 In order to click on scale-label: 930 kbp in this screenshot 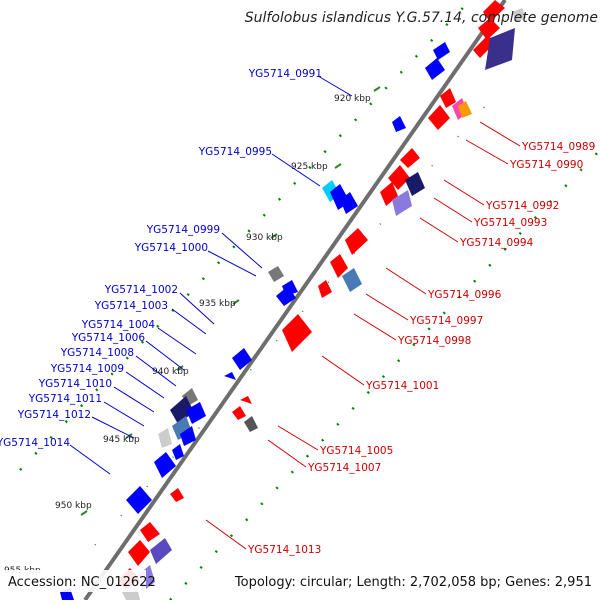, I will do `click(264, 238)`.